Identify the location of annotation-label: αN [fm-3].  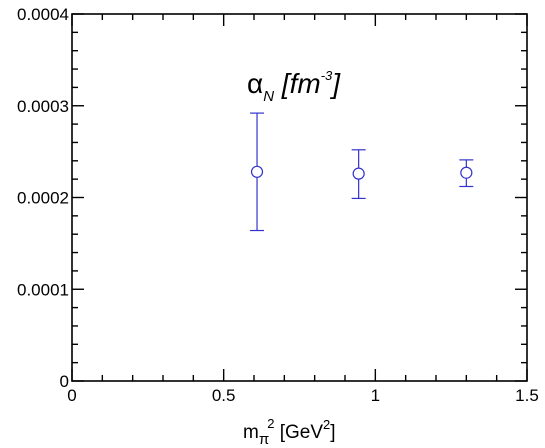
(294, 86).